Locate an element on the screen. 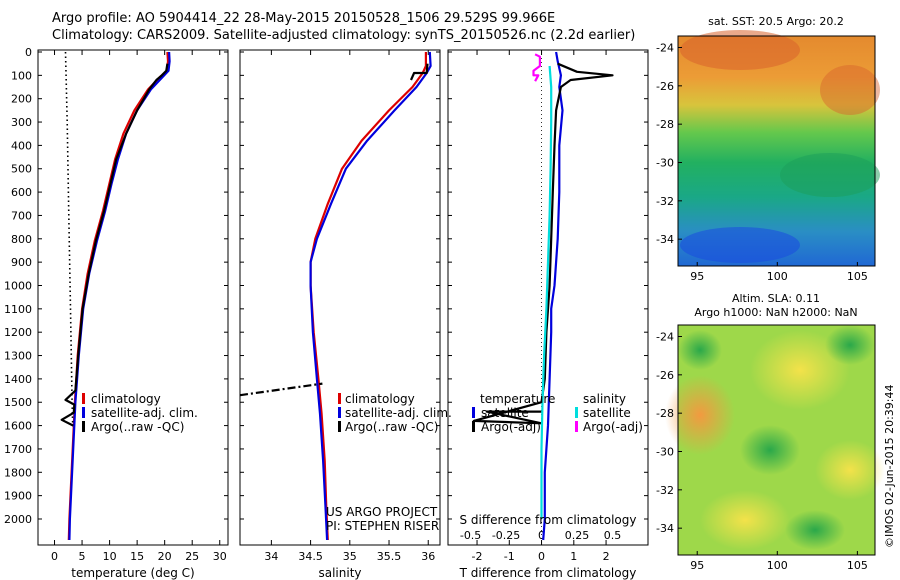 This screenshot has width=900, height=580. sla-map is located at coordinates (775, 440).